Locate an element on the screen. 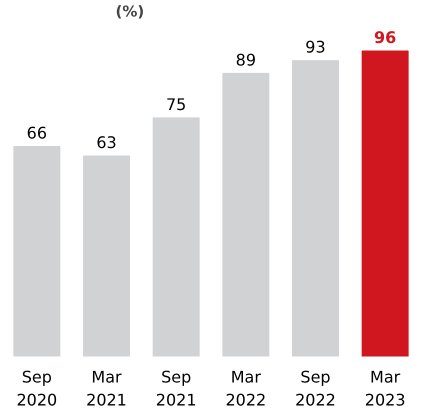 Image resolution: width=421 pixels, height=412 pixels. x-tick-label: Mar 2022 is located at coordinates (245, 389).